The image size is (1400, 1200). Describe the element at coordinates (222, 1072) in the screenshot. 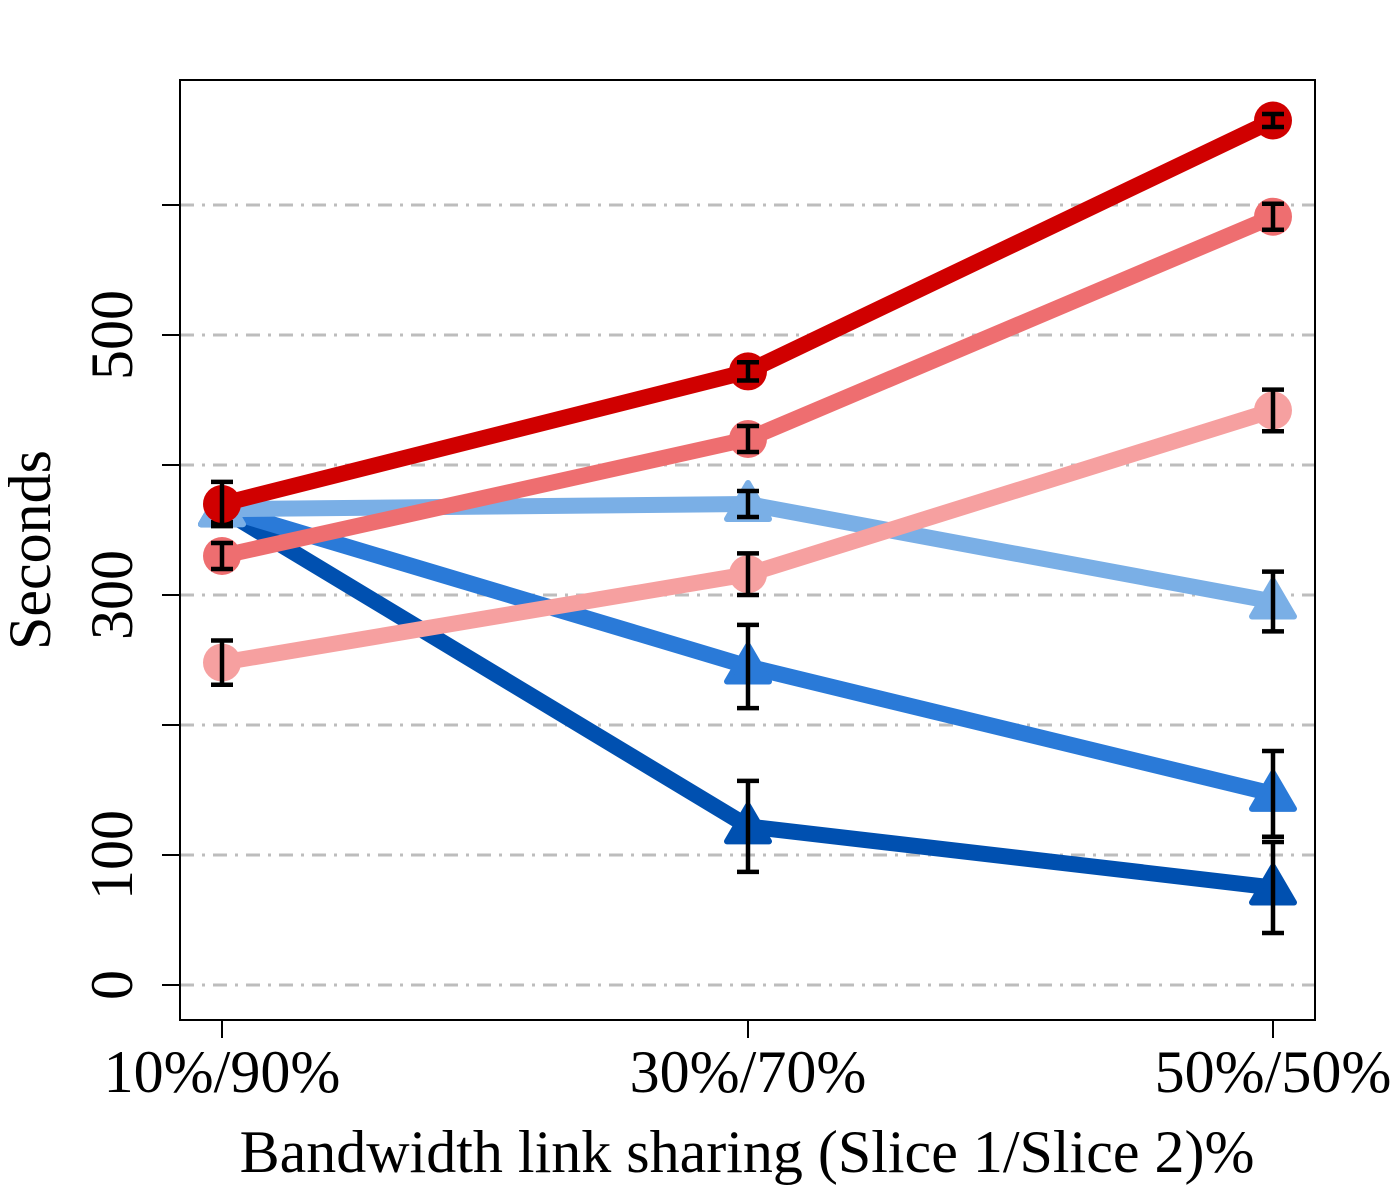

I see `x-tick-label: 10%/90%` at that location.